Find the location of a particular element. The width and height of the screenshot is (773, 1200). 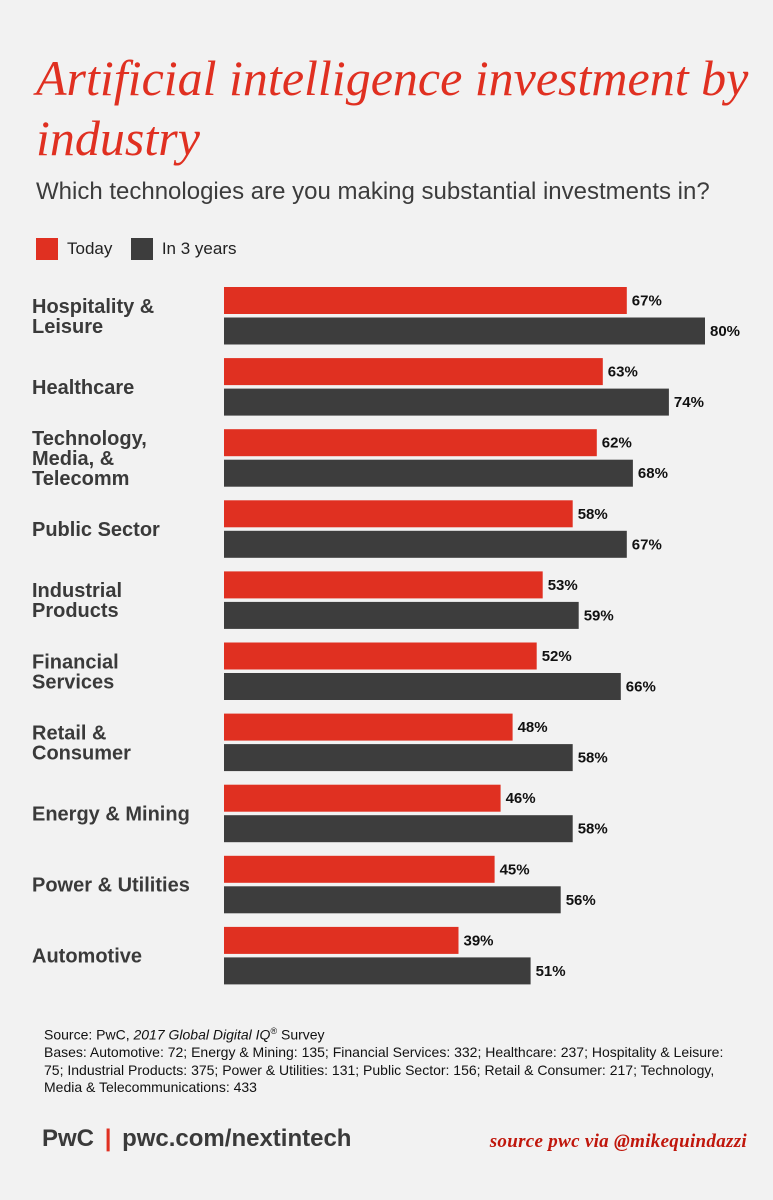

category-label-technology-media-telecomm: Technology, Media, & Telecomm is located at coordinates (89, 459).